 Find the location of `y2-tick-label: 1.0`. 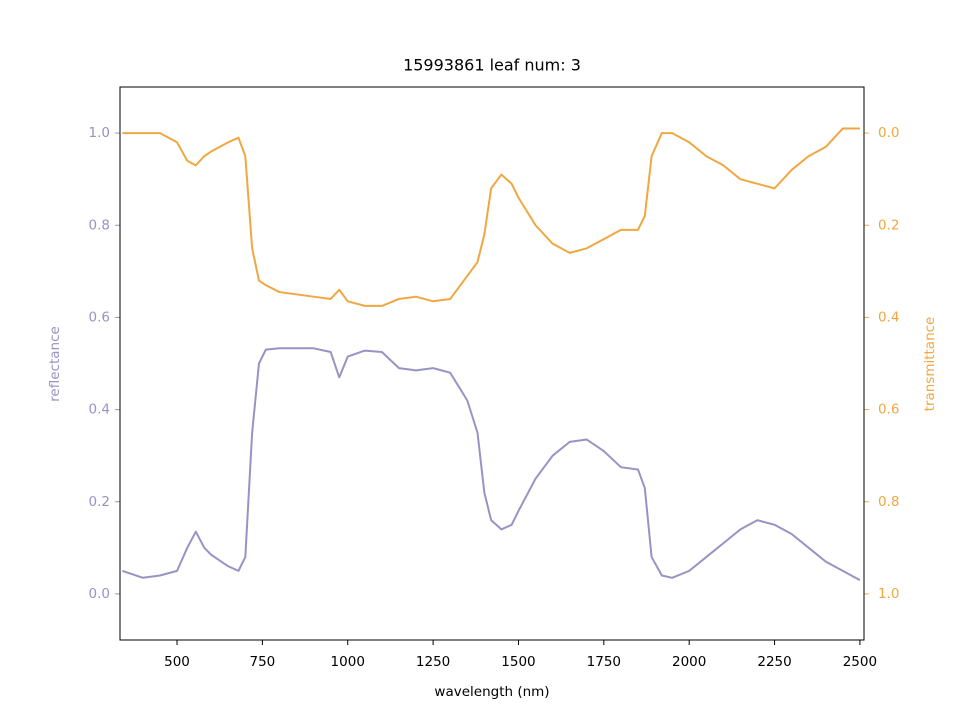

y2-tick-label: 1.0 is located at coordinates (888, 594).